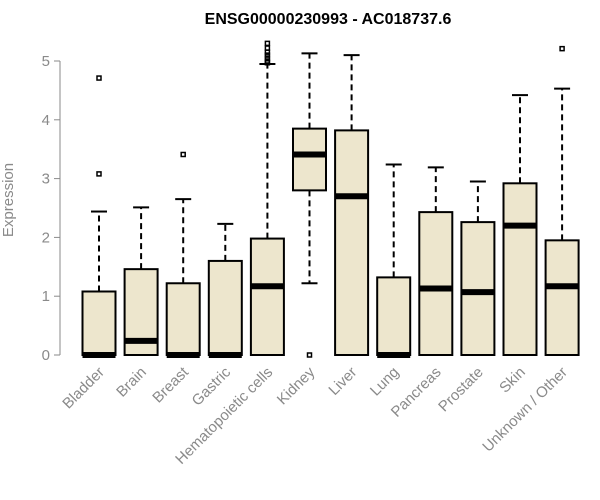 This screenshot has width=600, height=500. Describe the element at coordinates (46, 296) in the screenshot. I see `y-tick-label: 1` at that location.